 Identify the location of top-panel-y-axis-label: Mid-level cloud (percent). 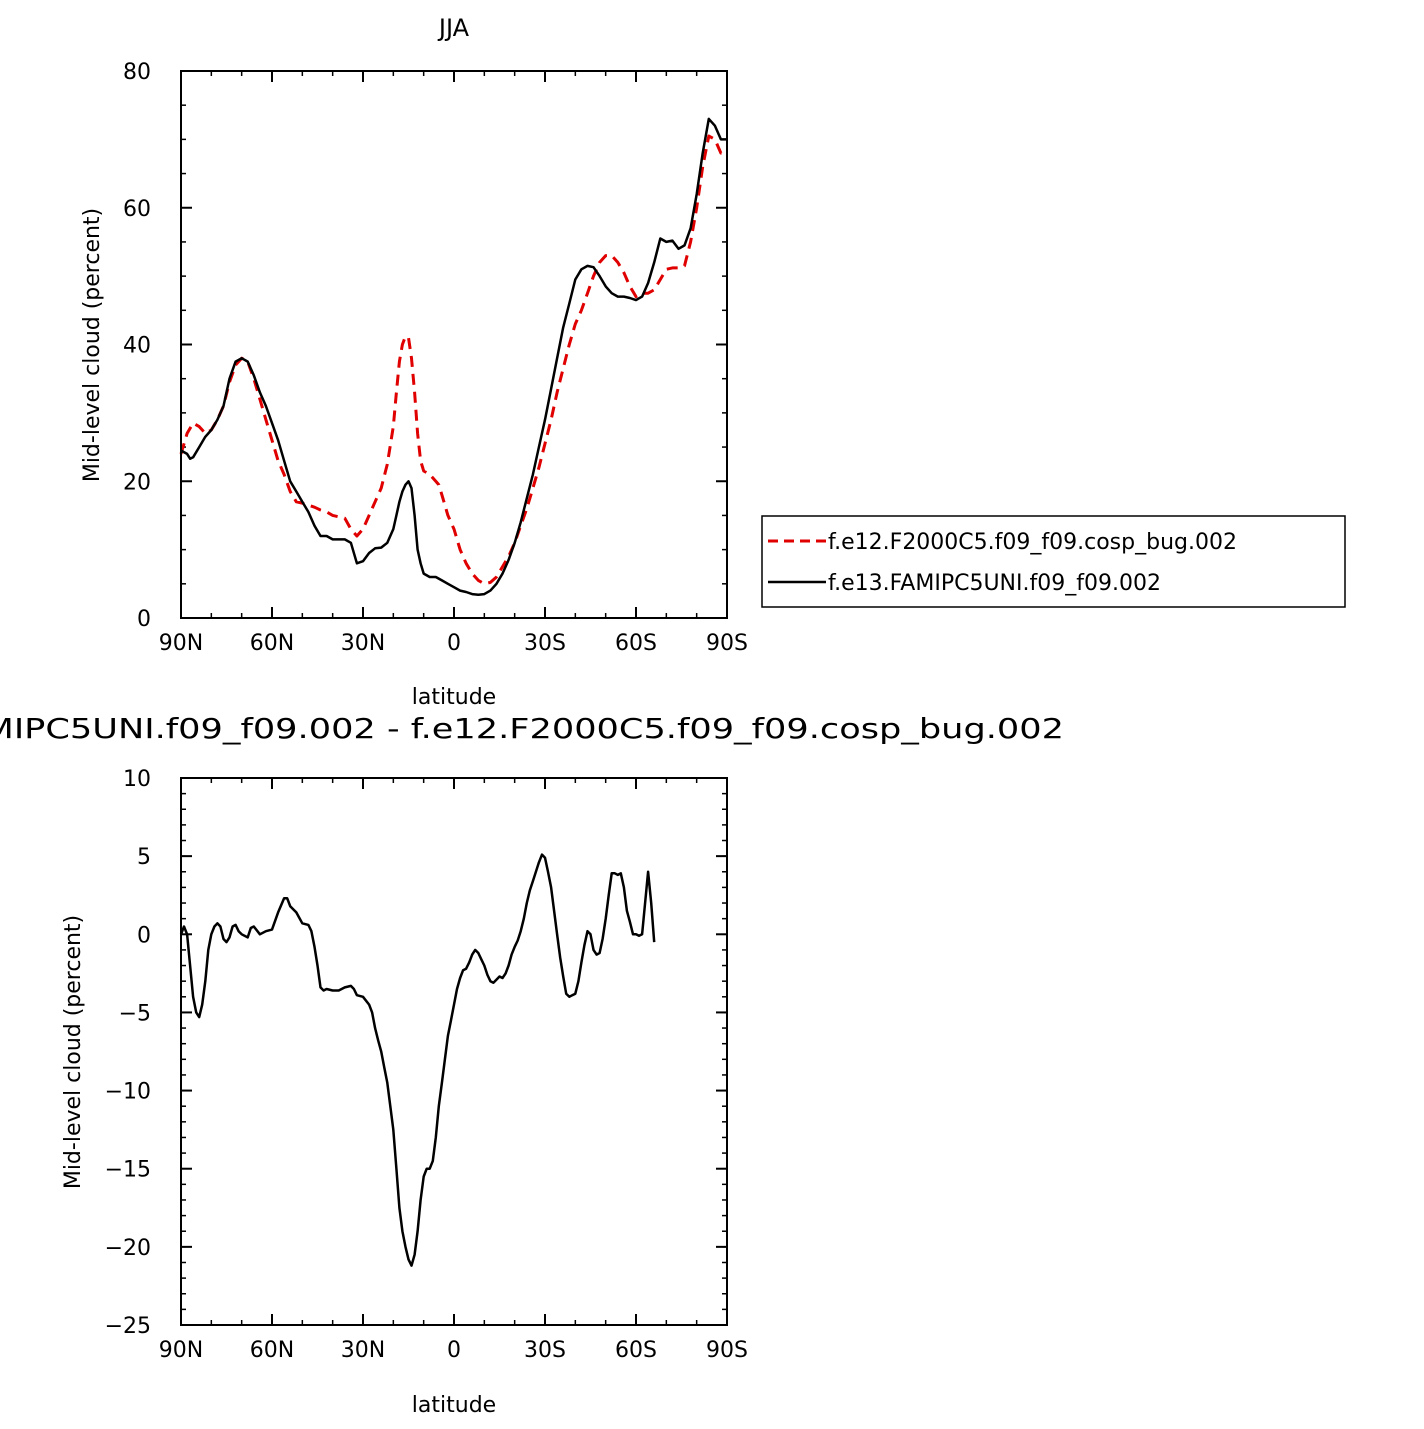
(92, 345).